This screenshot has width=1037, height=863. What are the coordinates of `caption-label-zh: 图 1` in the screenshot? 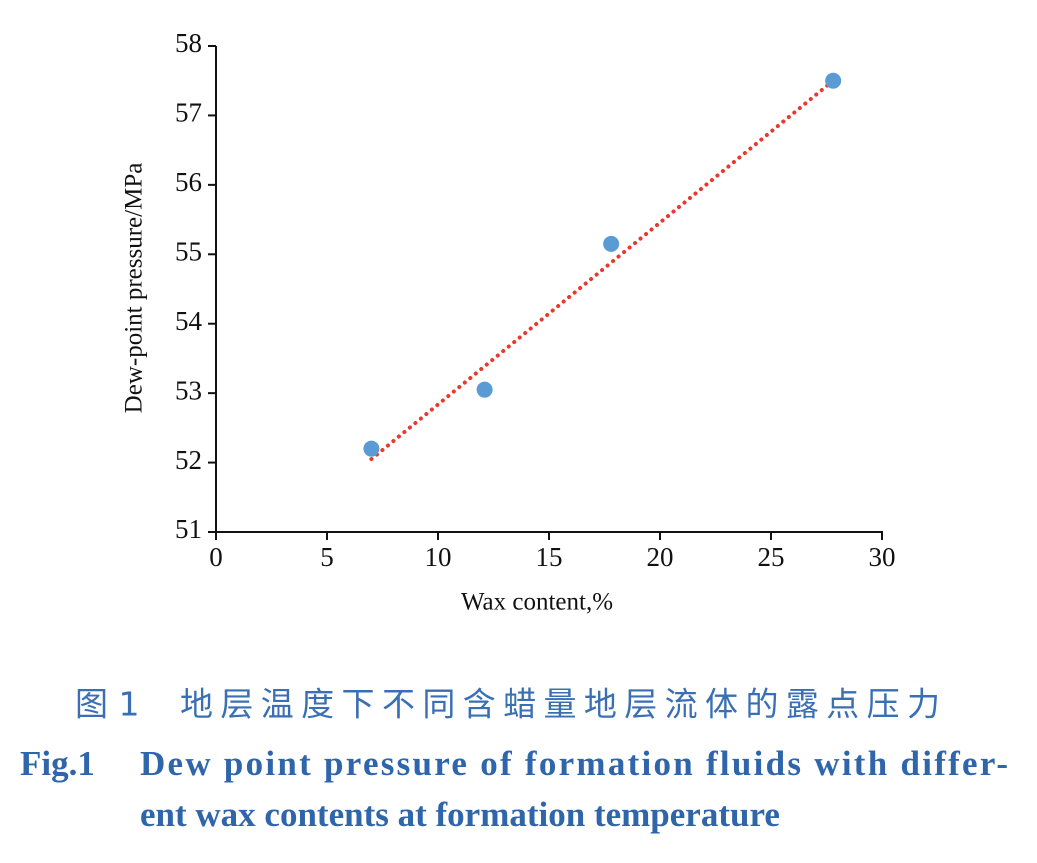 It's located at (107, 704).